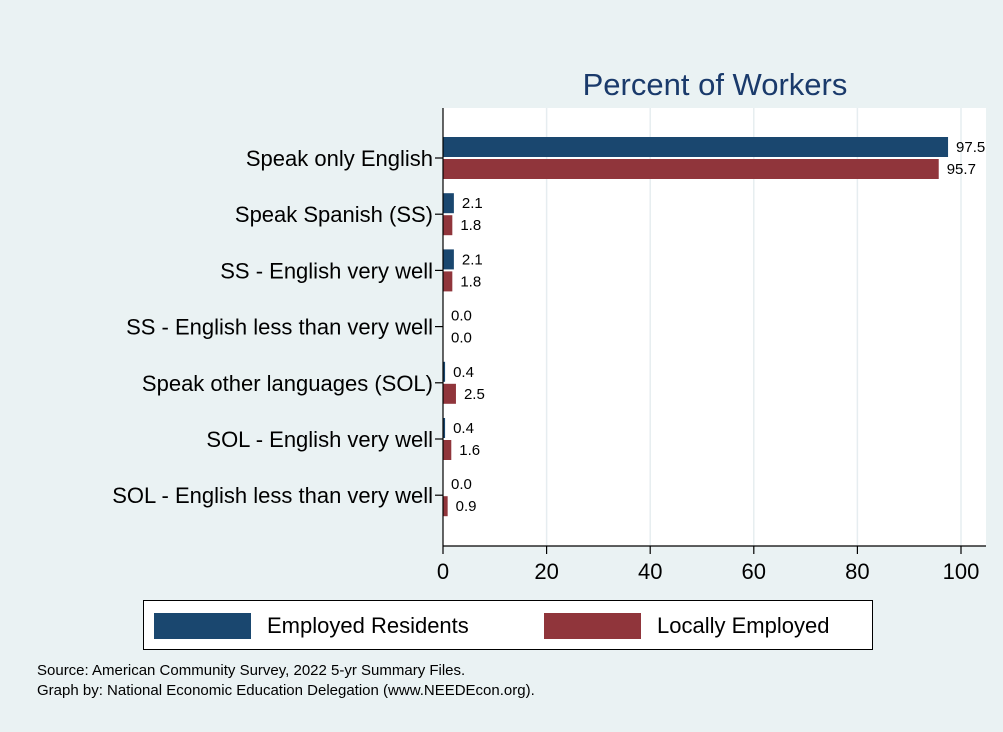 The width and height of the screenshot is (1003, 732). What do you see at coordinates (546, 571) in the screenshot?
I see `x-tick-label: 20` at bounding box center [546, 571].